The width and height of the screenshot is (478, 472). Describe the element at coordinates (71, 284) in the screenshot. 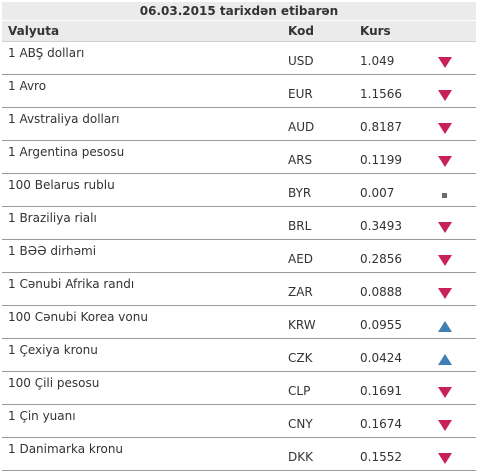

I see `currency-name: 1 Cənubi Afrika randı` at that location.